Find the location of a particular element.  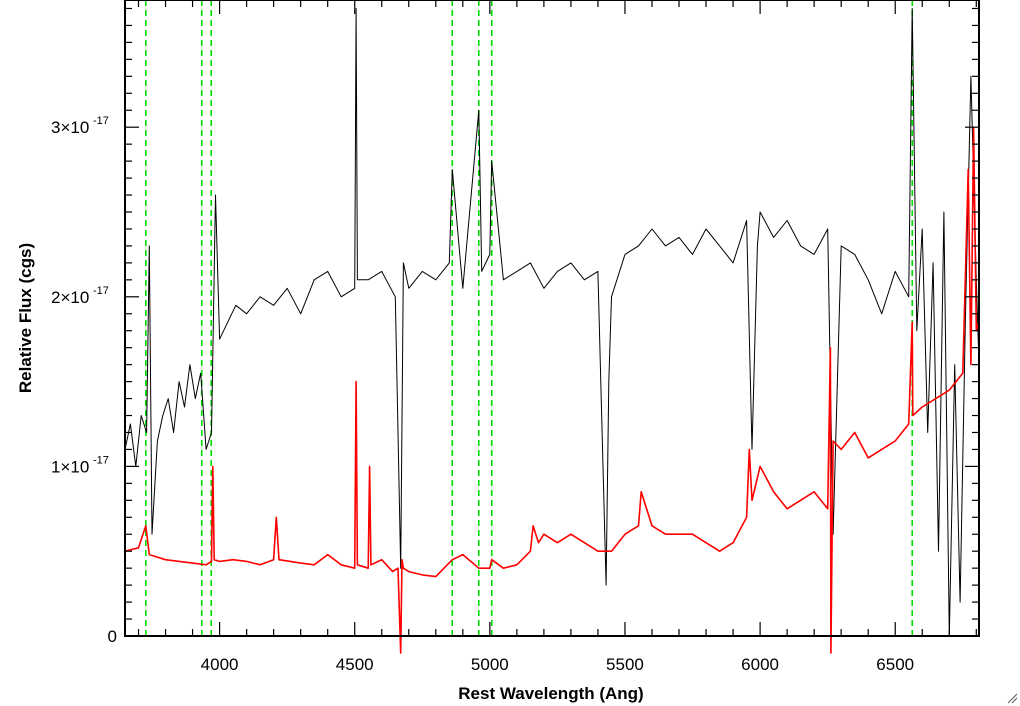

x-tick-label: 4500 is located at coordinates (355, 664).